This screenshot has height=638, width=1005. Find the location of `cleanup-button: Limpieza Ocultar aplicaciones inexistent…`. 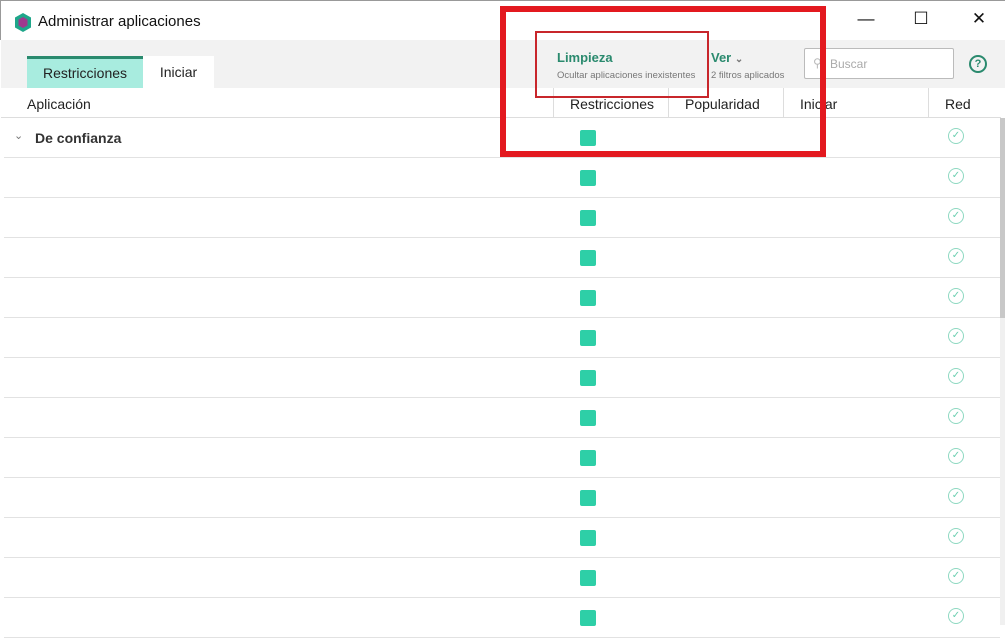

cleanup-button: Limpieza Ocultar aplicaciones inexistent… is located at coordinates (626, 65).